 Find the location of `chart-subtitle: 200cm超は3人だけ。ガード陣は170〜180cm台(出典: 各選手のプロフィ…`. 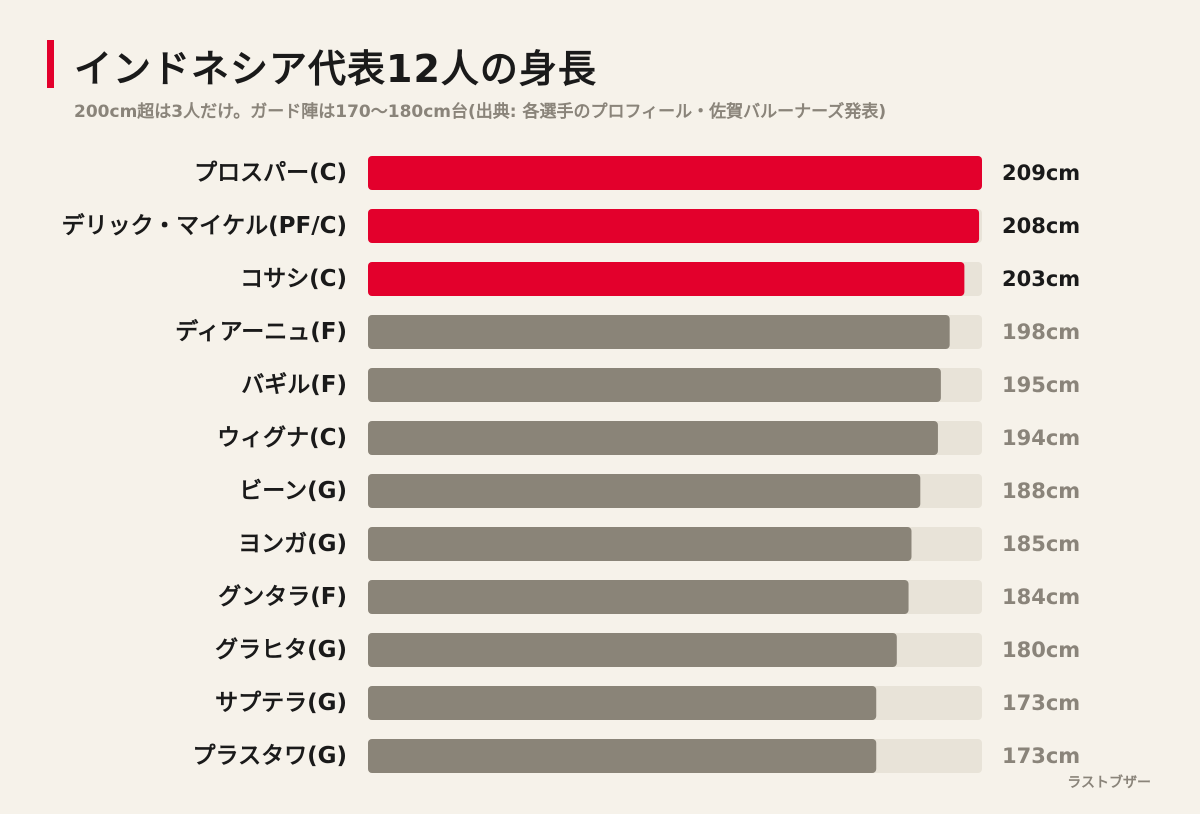

chart-subtitle: 200cm超は3人だけ。ガード陣は170〜180cm台(出典: 各選手のプロフィ… is located at coordinates (480, 112).